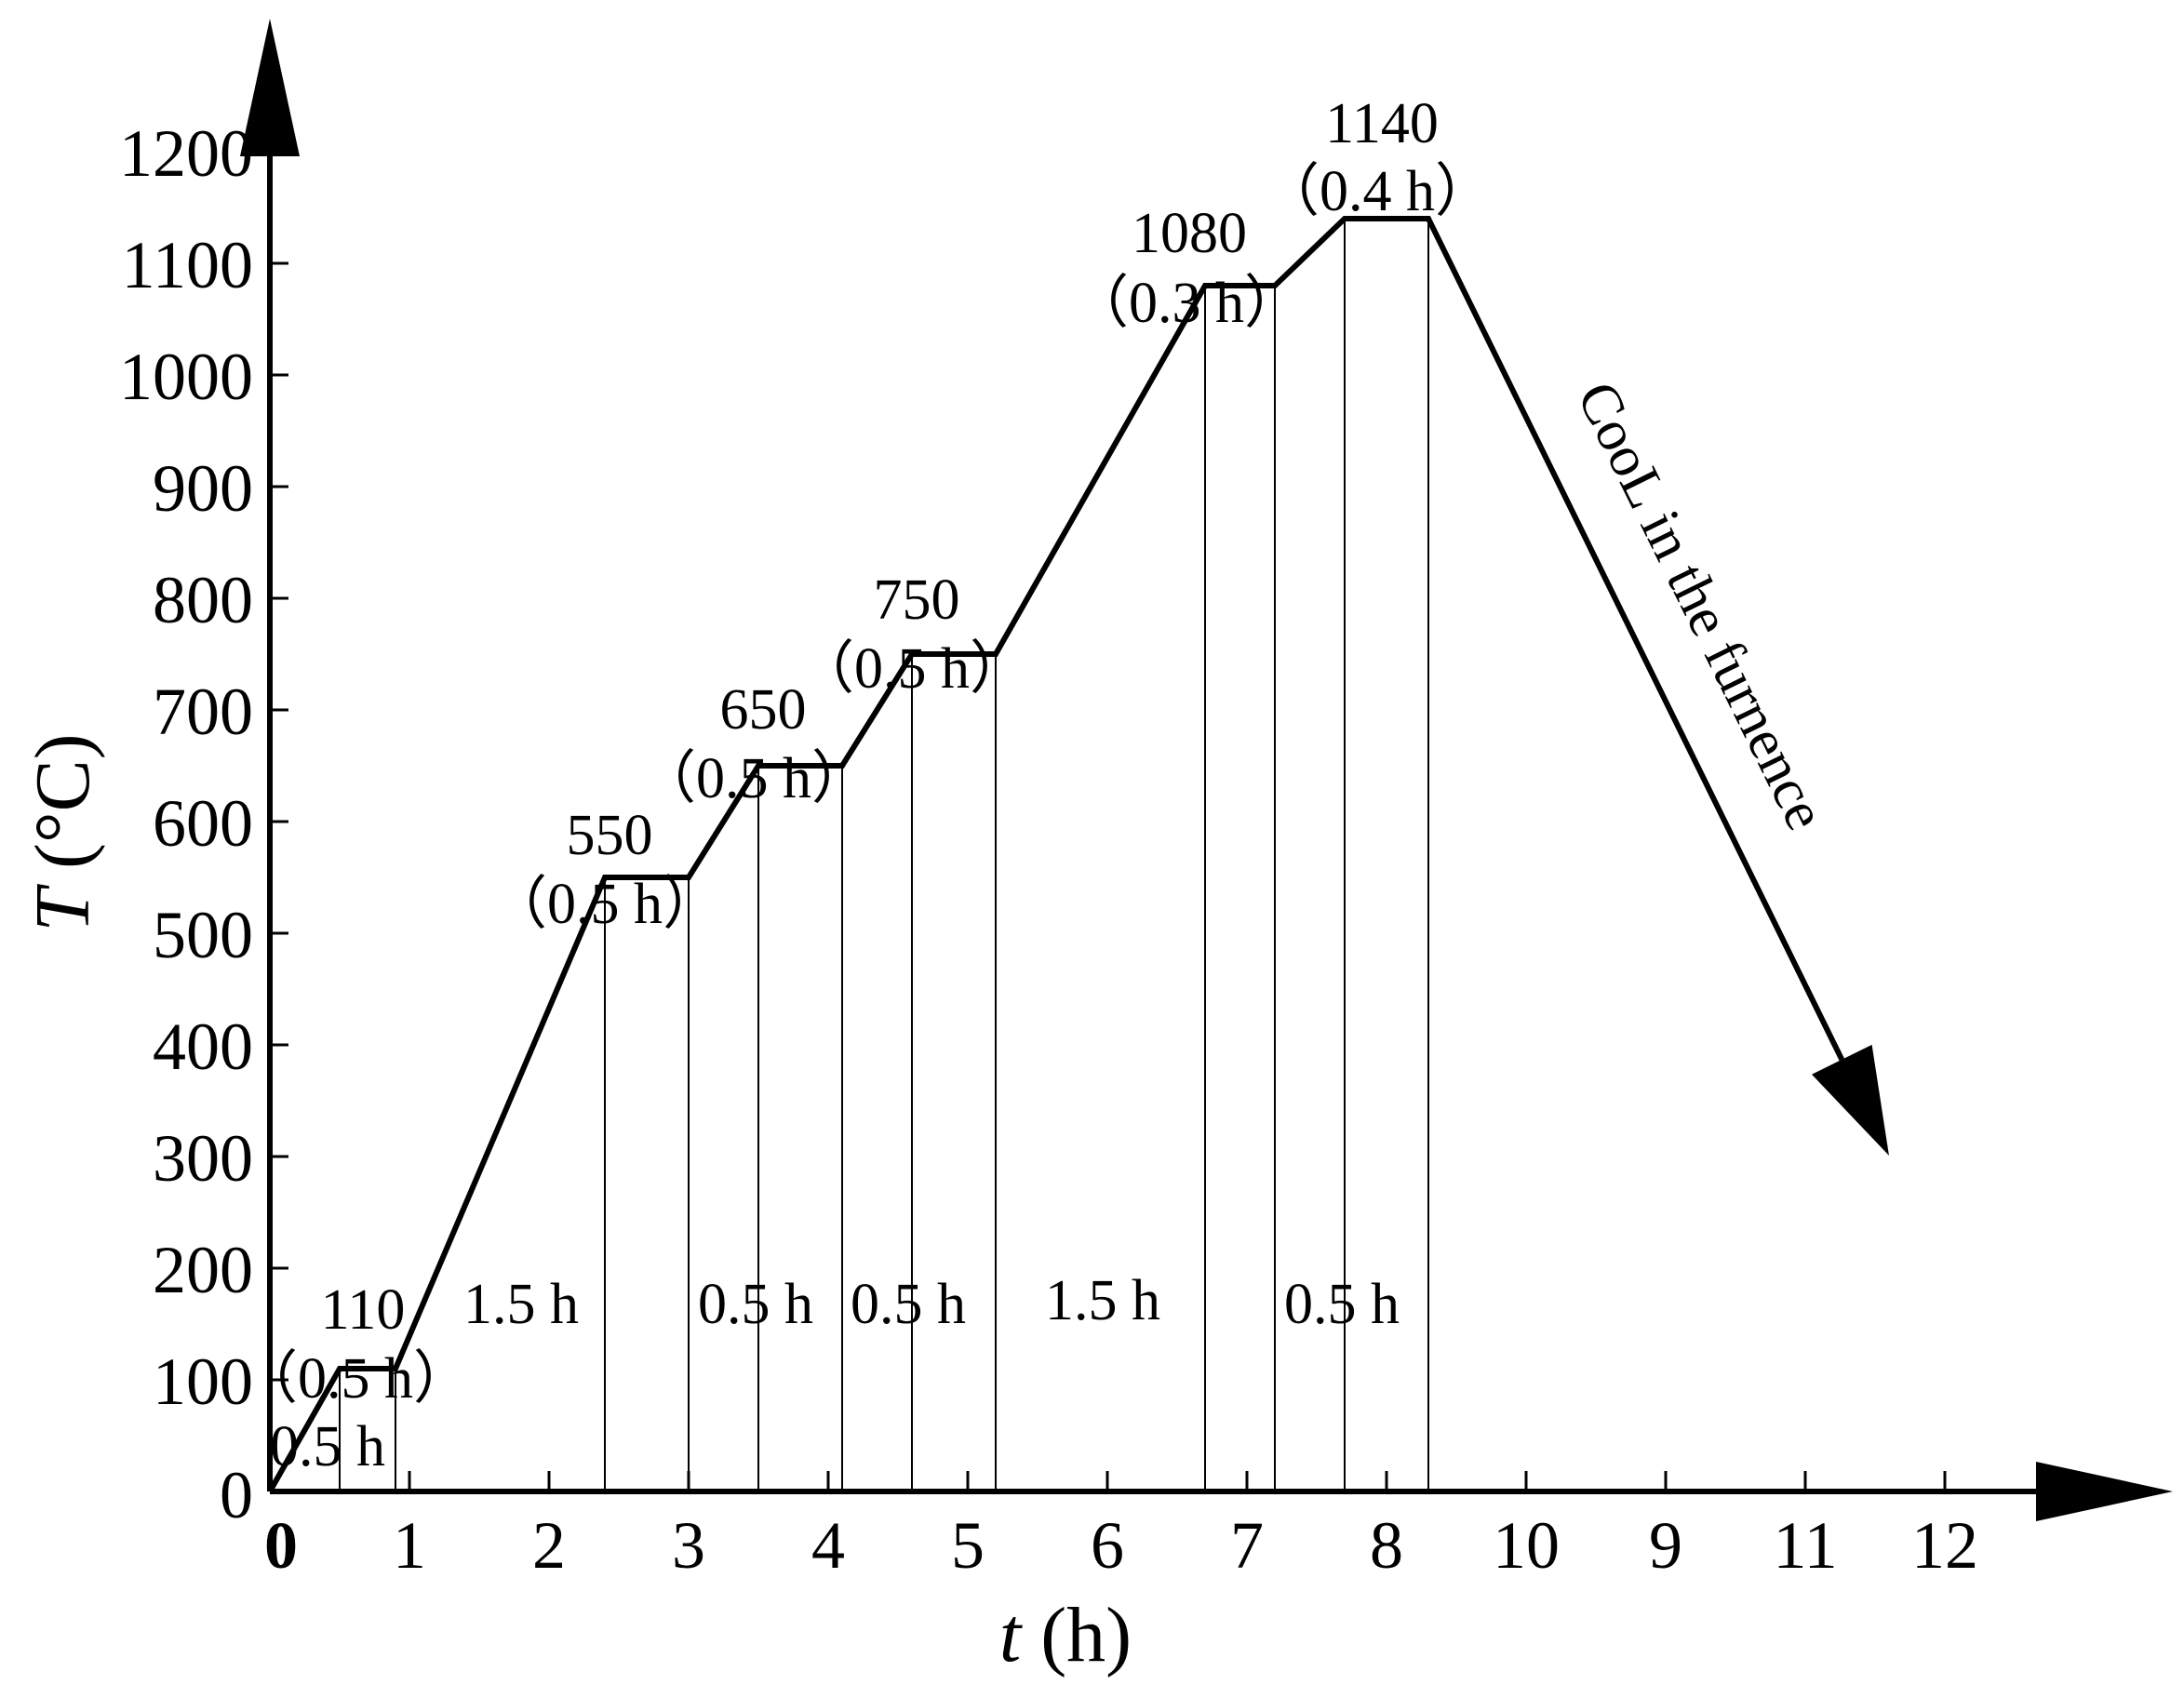 The height and width of the screenshot is (1685, 2184). I want to click on hold-duration-label: （0.4 h）, so click(1377, 191).